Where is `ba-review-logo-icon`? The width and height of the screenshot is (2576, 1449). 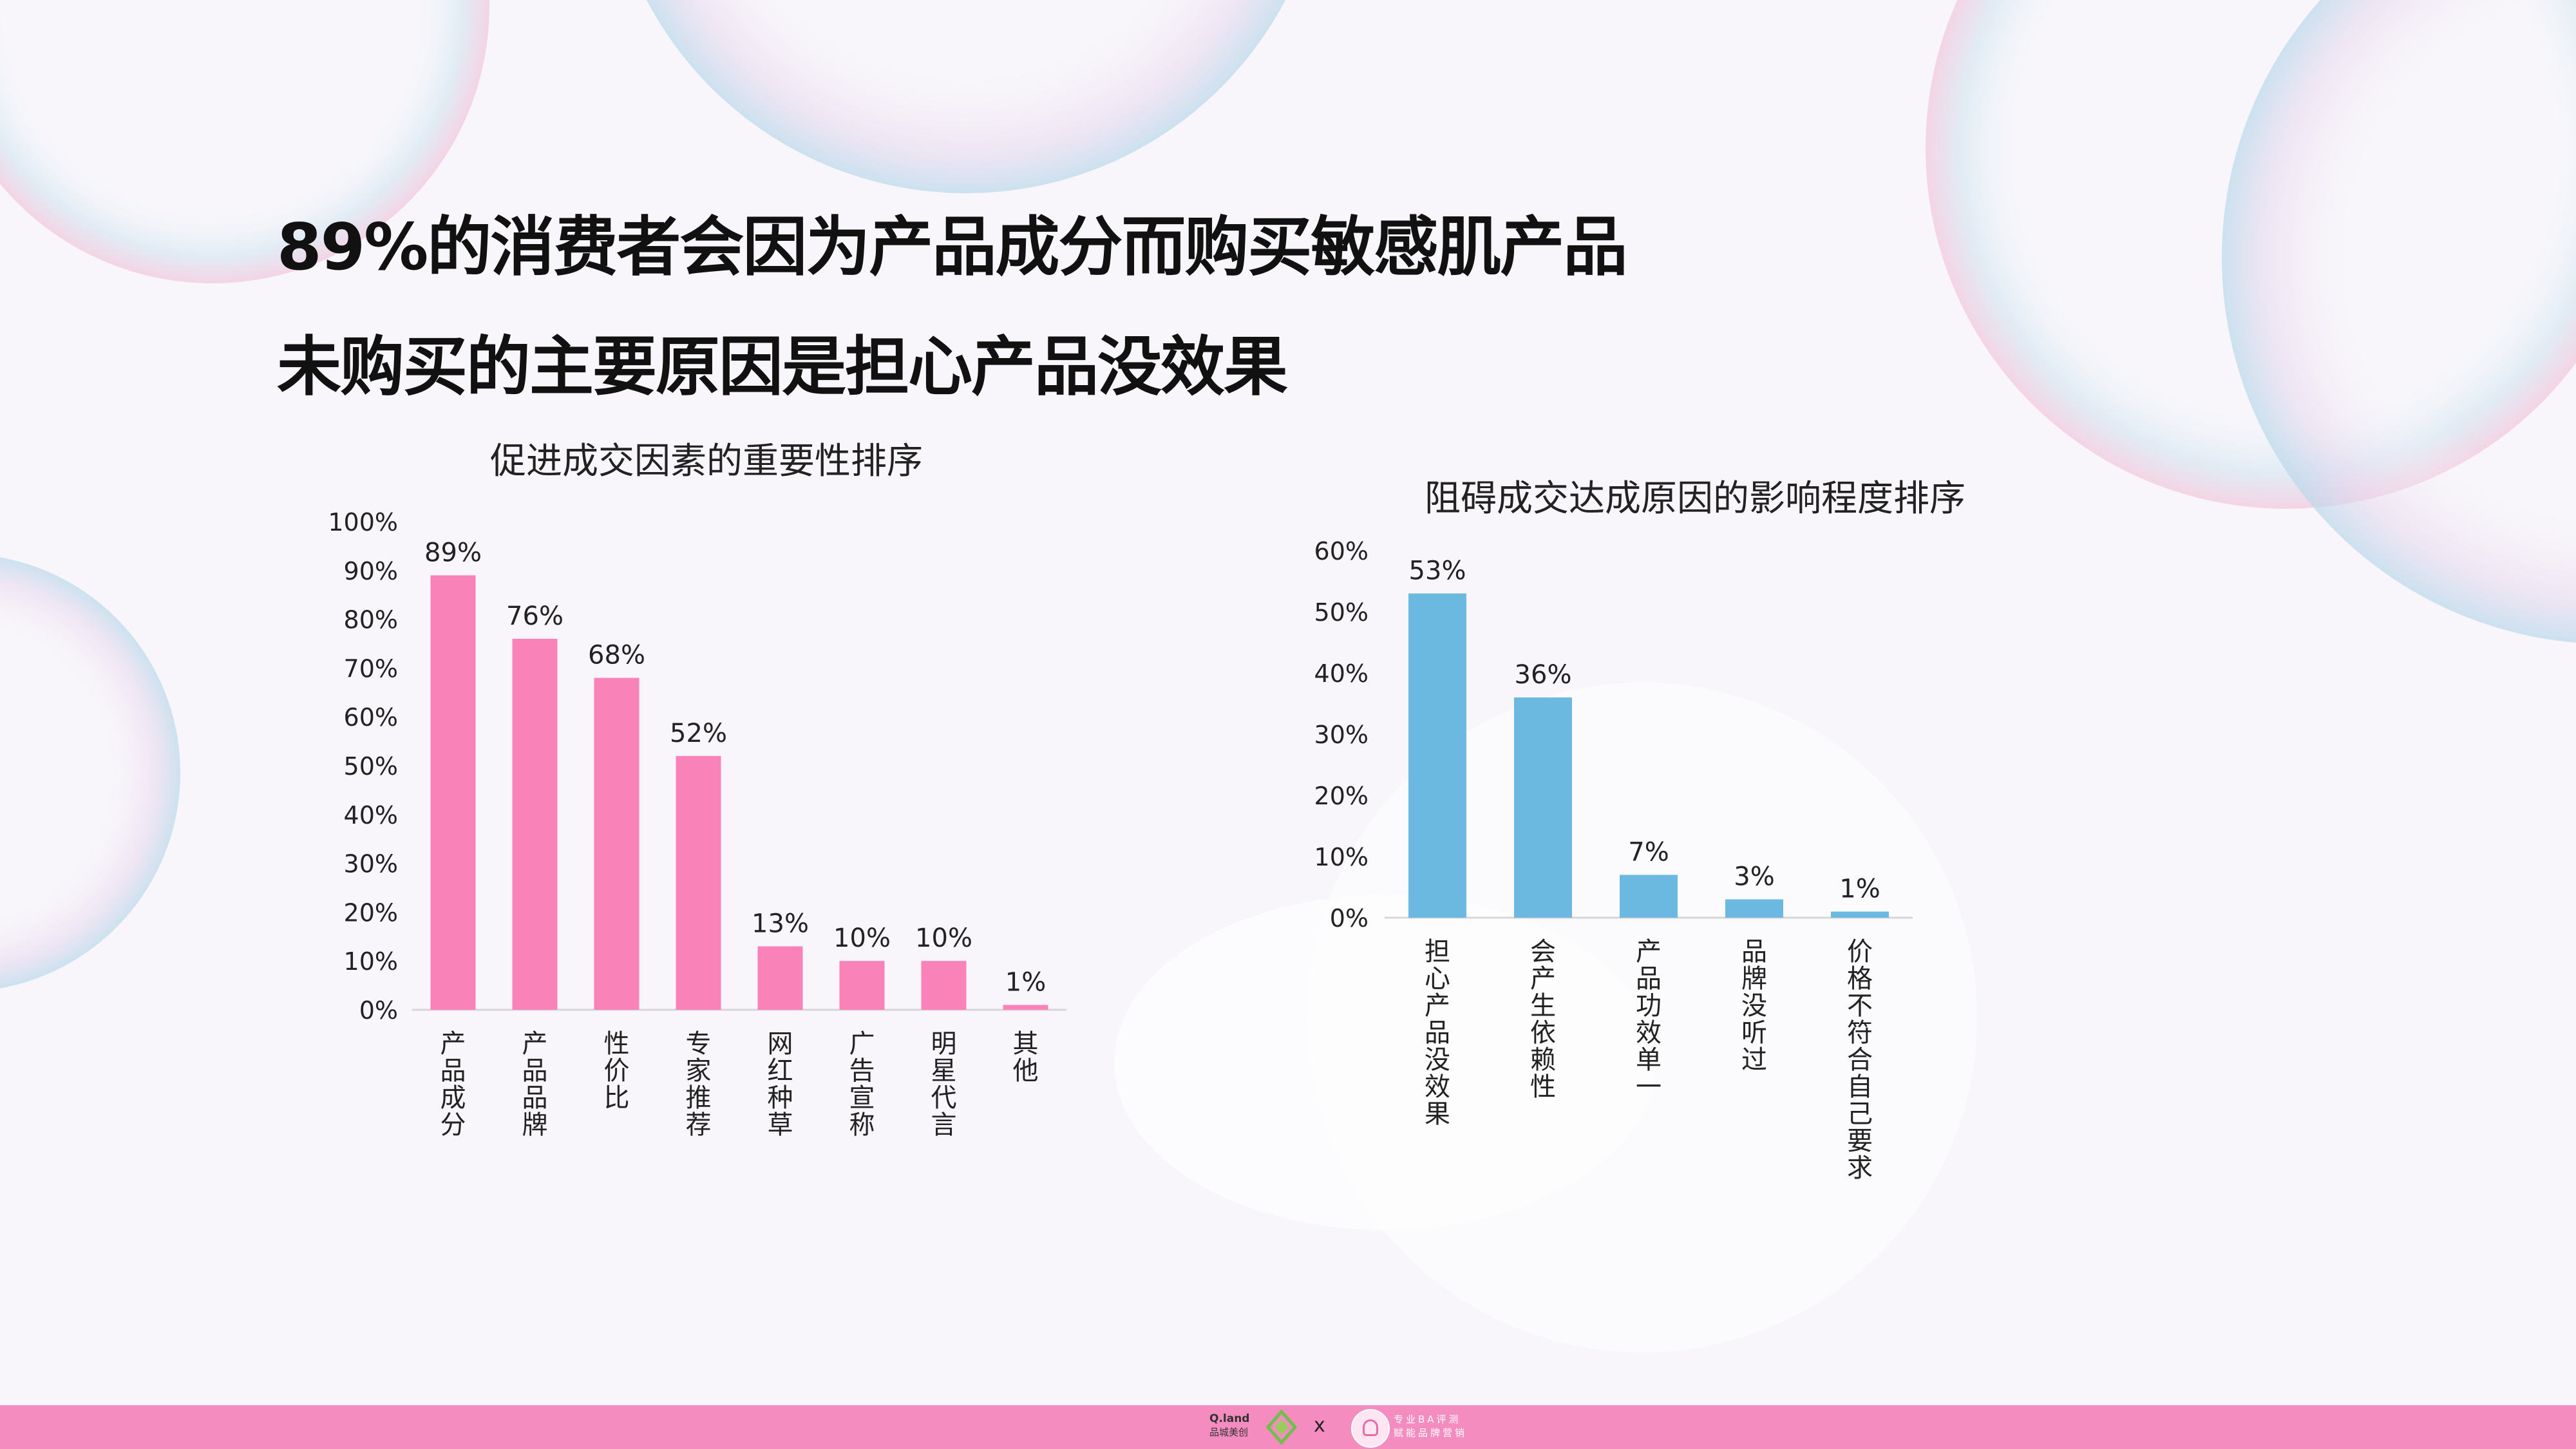 ba-review-logo-icon is located at coordinates (1370, 1428).